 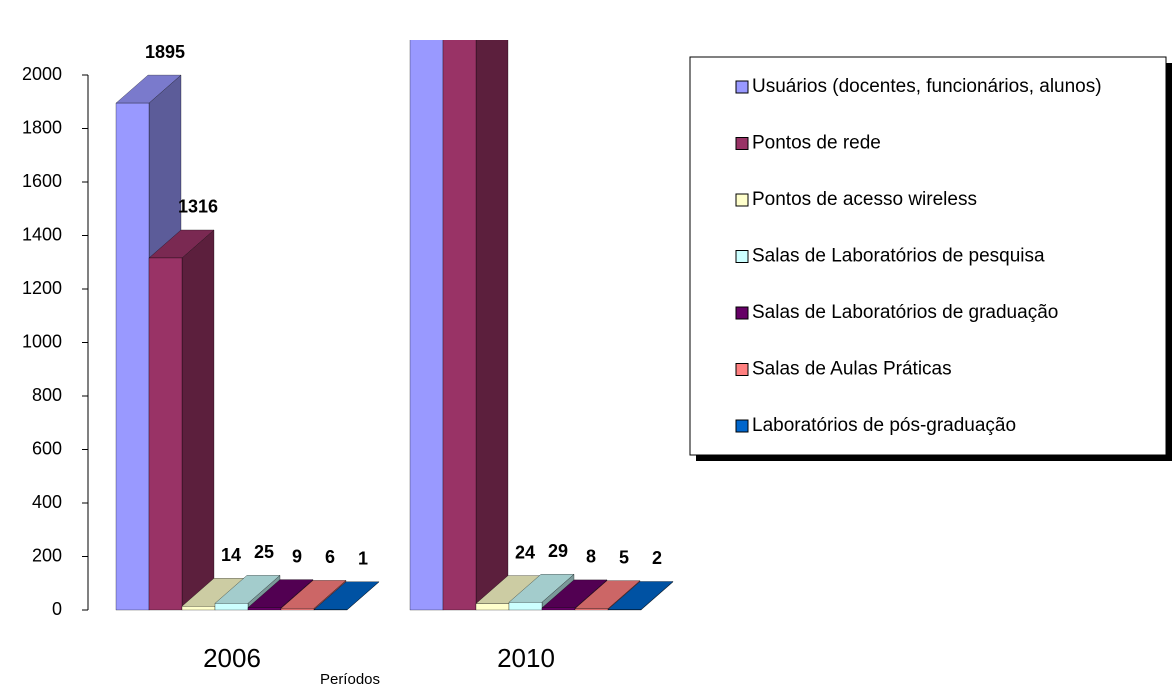 What do you see at coordinates (558, 551) in the screenshot?
I see `data-label: 29` at bounding box center [558, 551].